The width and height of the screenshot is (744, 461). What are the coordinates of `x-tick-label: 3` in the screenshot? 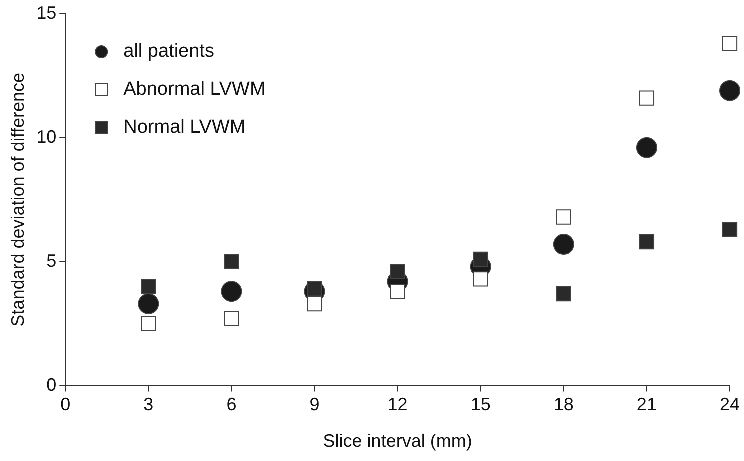 It's located at (149, 404).